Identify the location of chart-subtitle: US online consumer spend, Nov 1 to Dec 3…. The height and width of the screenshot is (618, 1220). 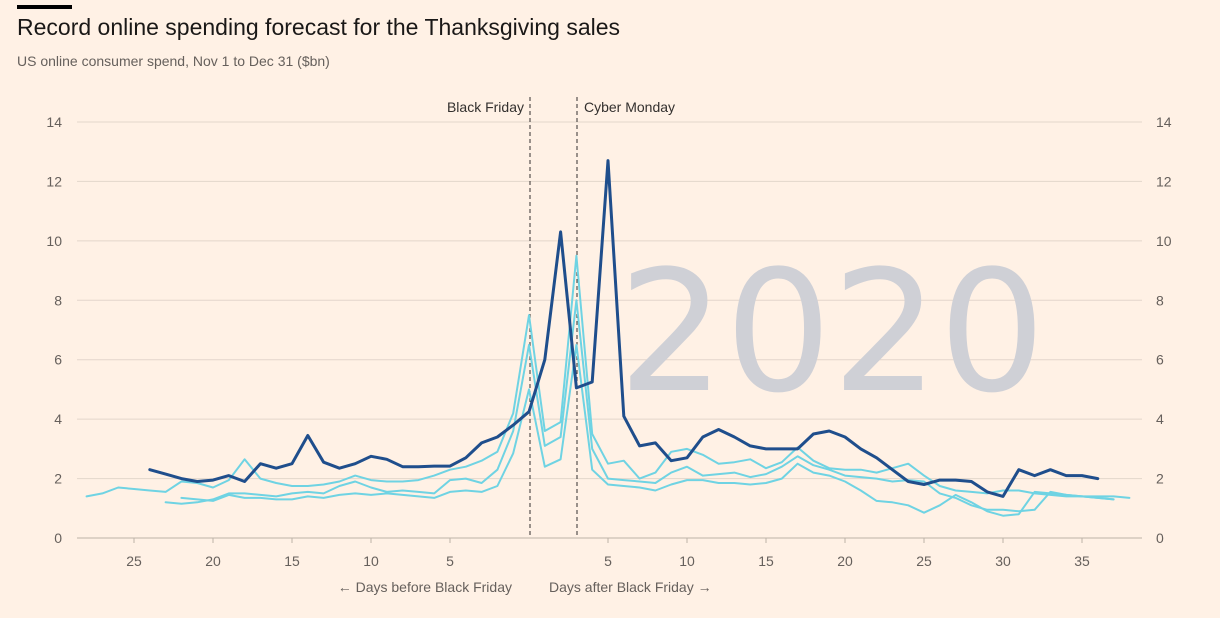
(173, 61).